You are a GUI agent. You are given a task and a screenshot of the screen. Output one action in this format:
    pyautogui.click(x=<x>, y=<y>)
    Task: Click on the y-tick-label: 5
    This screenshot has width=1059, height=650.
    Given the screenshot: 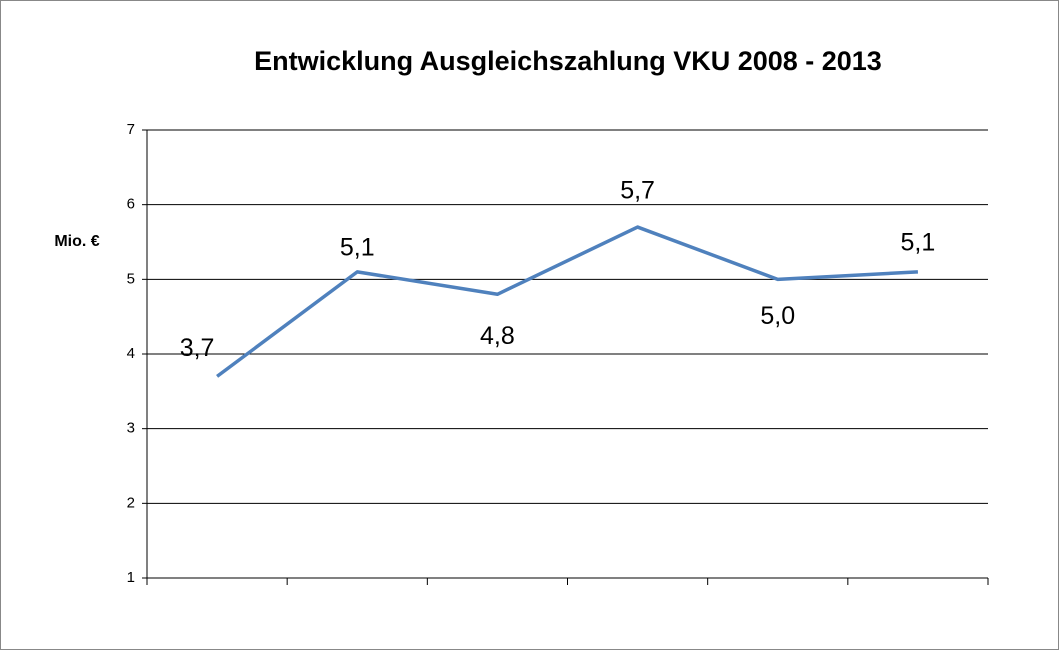 What is the action you would take?
    pyautogui.click(x=131, y=278)
    